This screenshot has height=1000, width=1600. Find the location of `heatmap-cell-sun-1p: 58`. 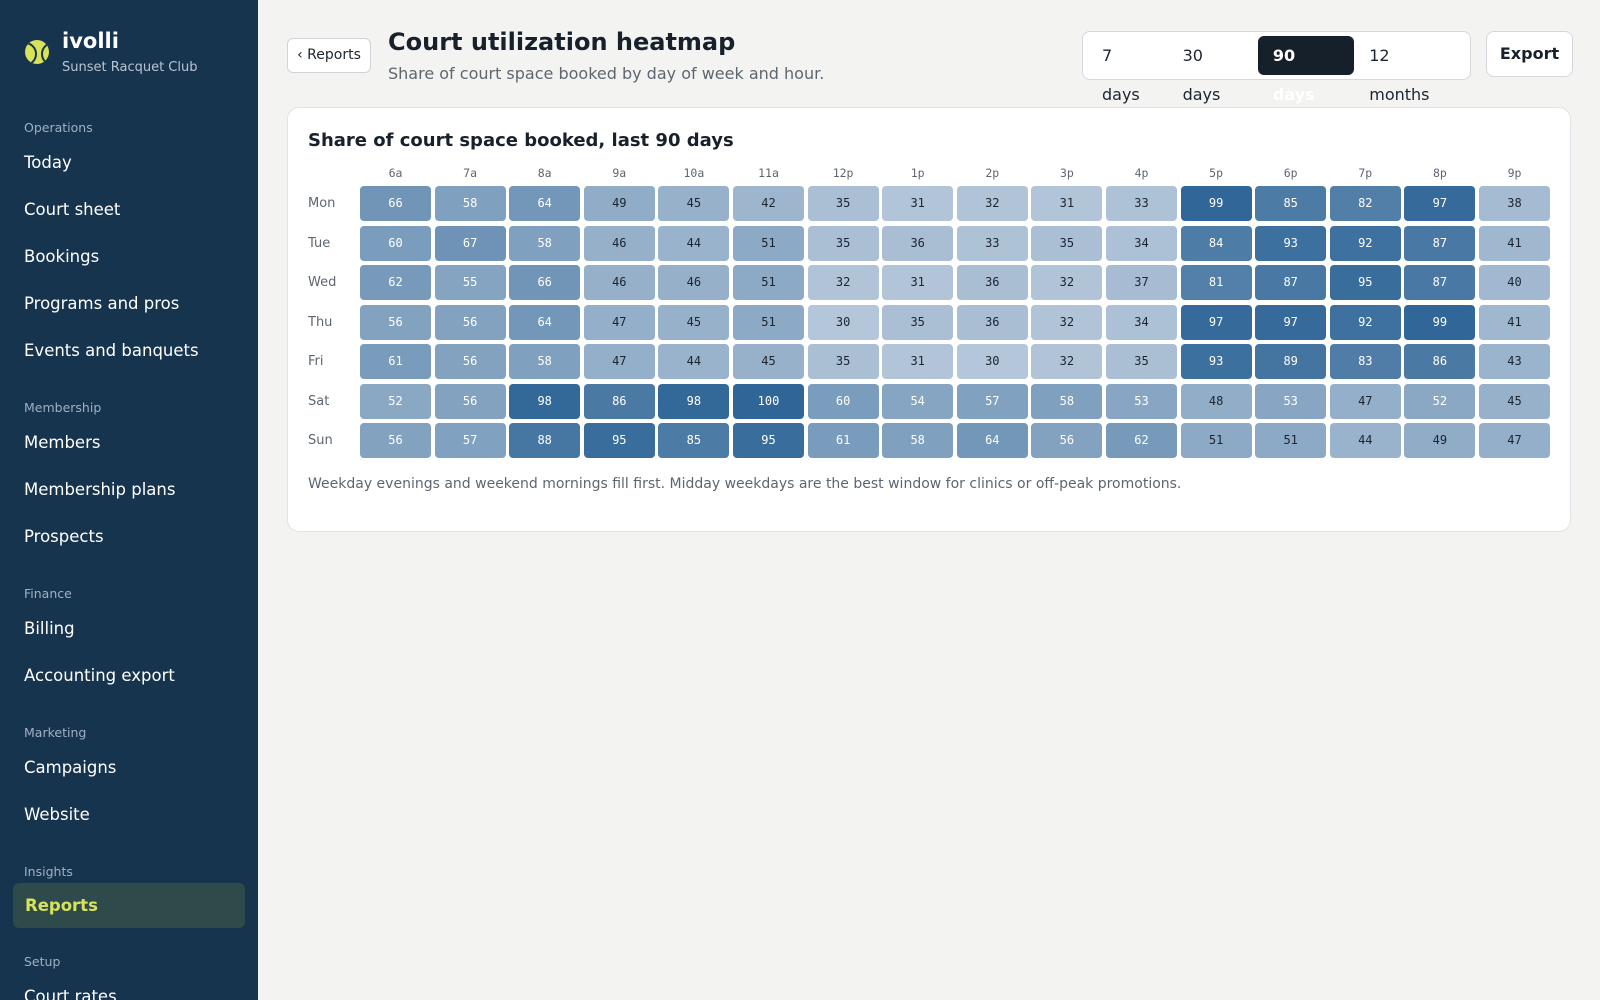

heatmap-cell-sun-1p: 58 is located at coordinates (918, 440).